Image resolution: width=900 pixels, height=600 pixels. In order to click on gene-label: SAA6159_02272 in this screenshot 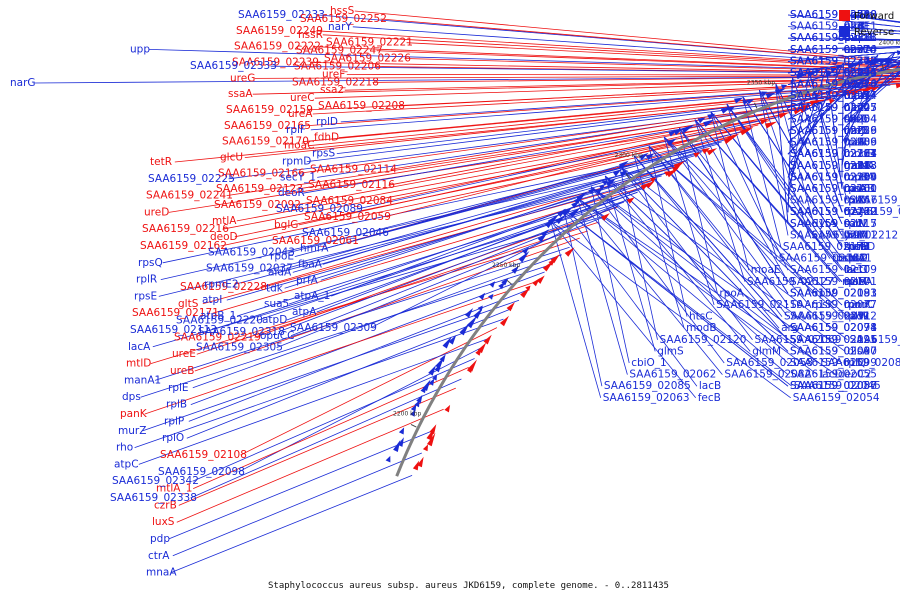, I will do `click(833, 61)`.